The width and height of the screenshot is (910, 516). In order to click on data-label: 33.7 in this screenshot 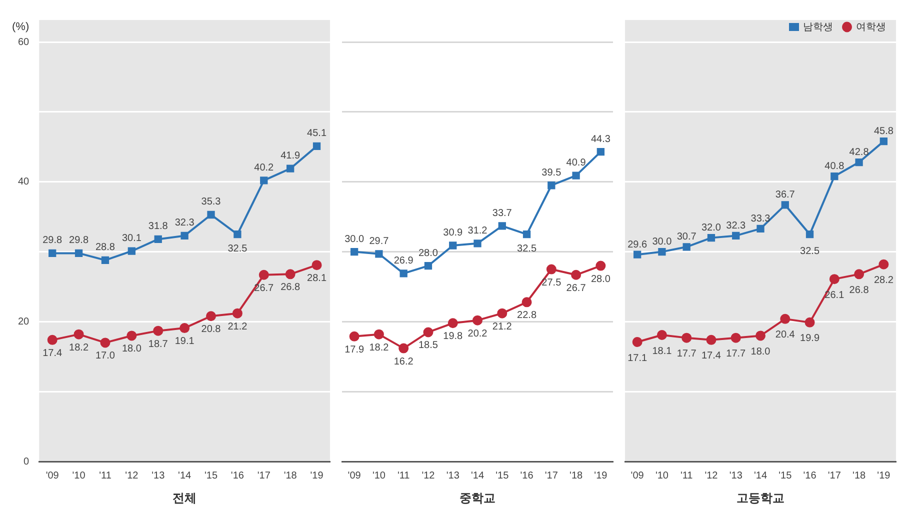, I will do `click(502, 213)`.